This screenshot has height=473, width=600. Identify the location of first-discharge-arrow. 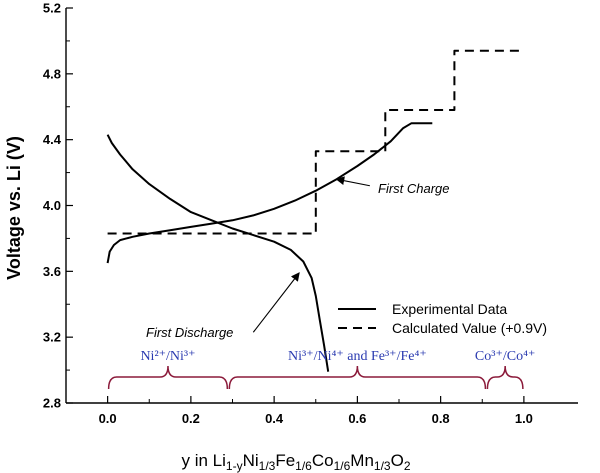
(276, 302).